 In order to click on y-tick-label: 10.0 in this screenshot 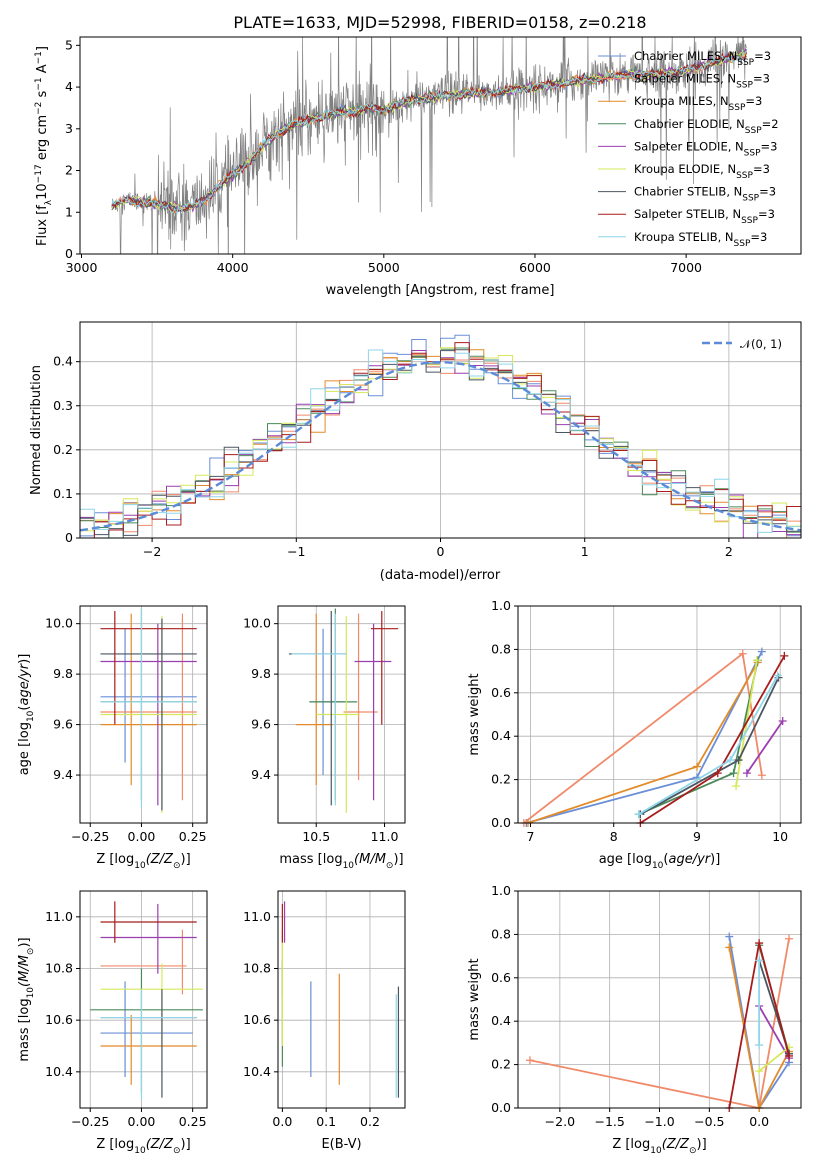, I will do `click(257, 623)`.